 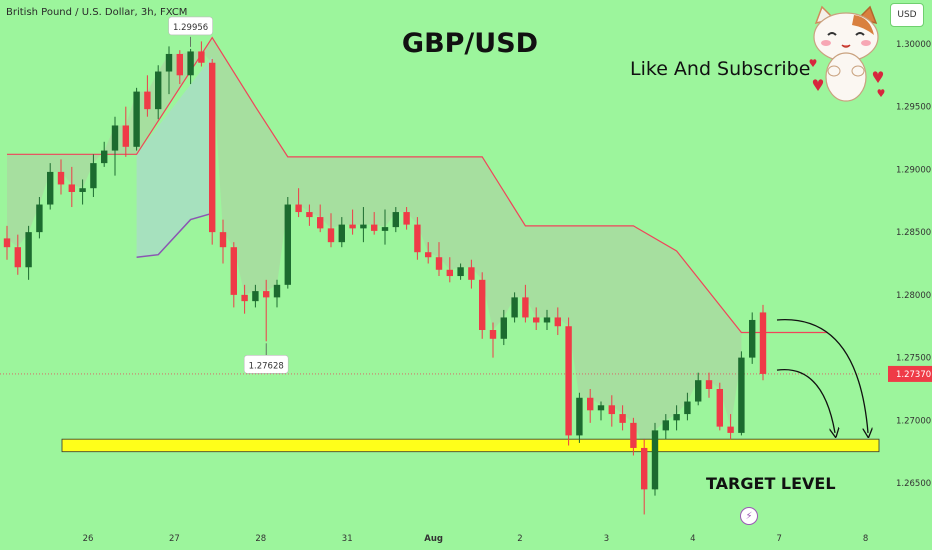 What do you see at coordinates (913, 484) in the screenshot?
I see `y-tick-label: 1.26500` at bounding box center [913, 484].